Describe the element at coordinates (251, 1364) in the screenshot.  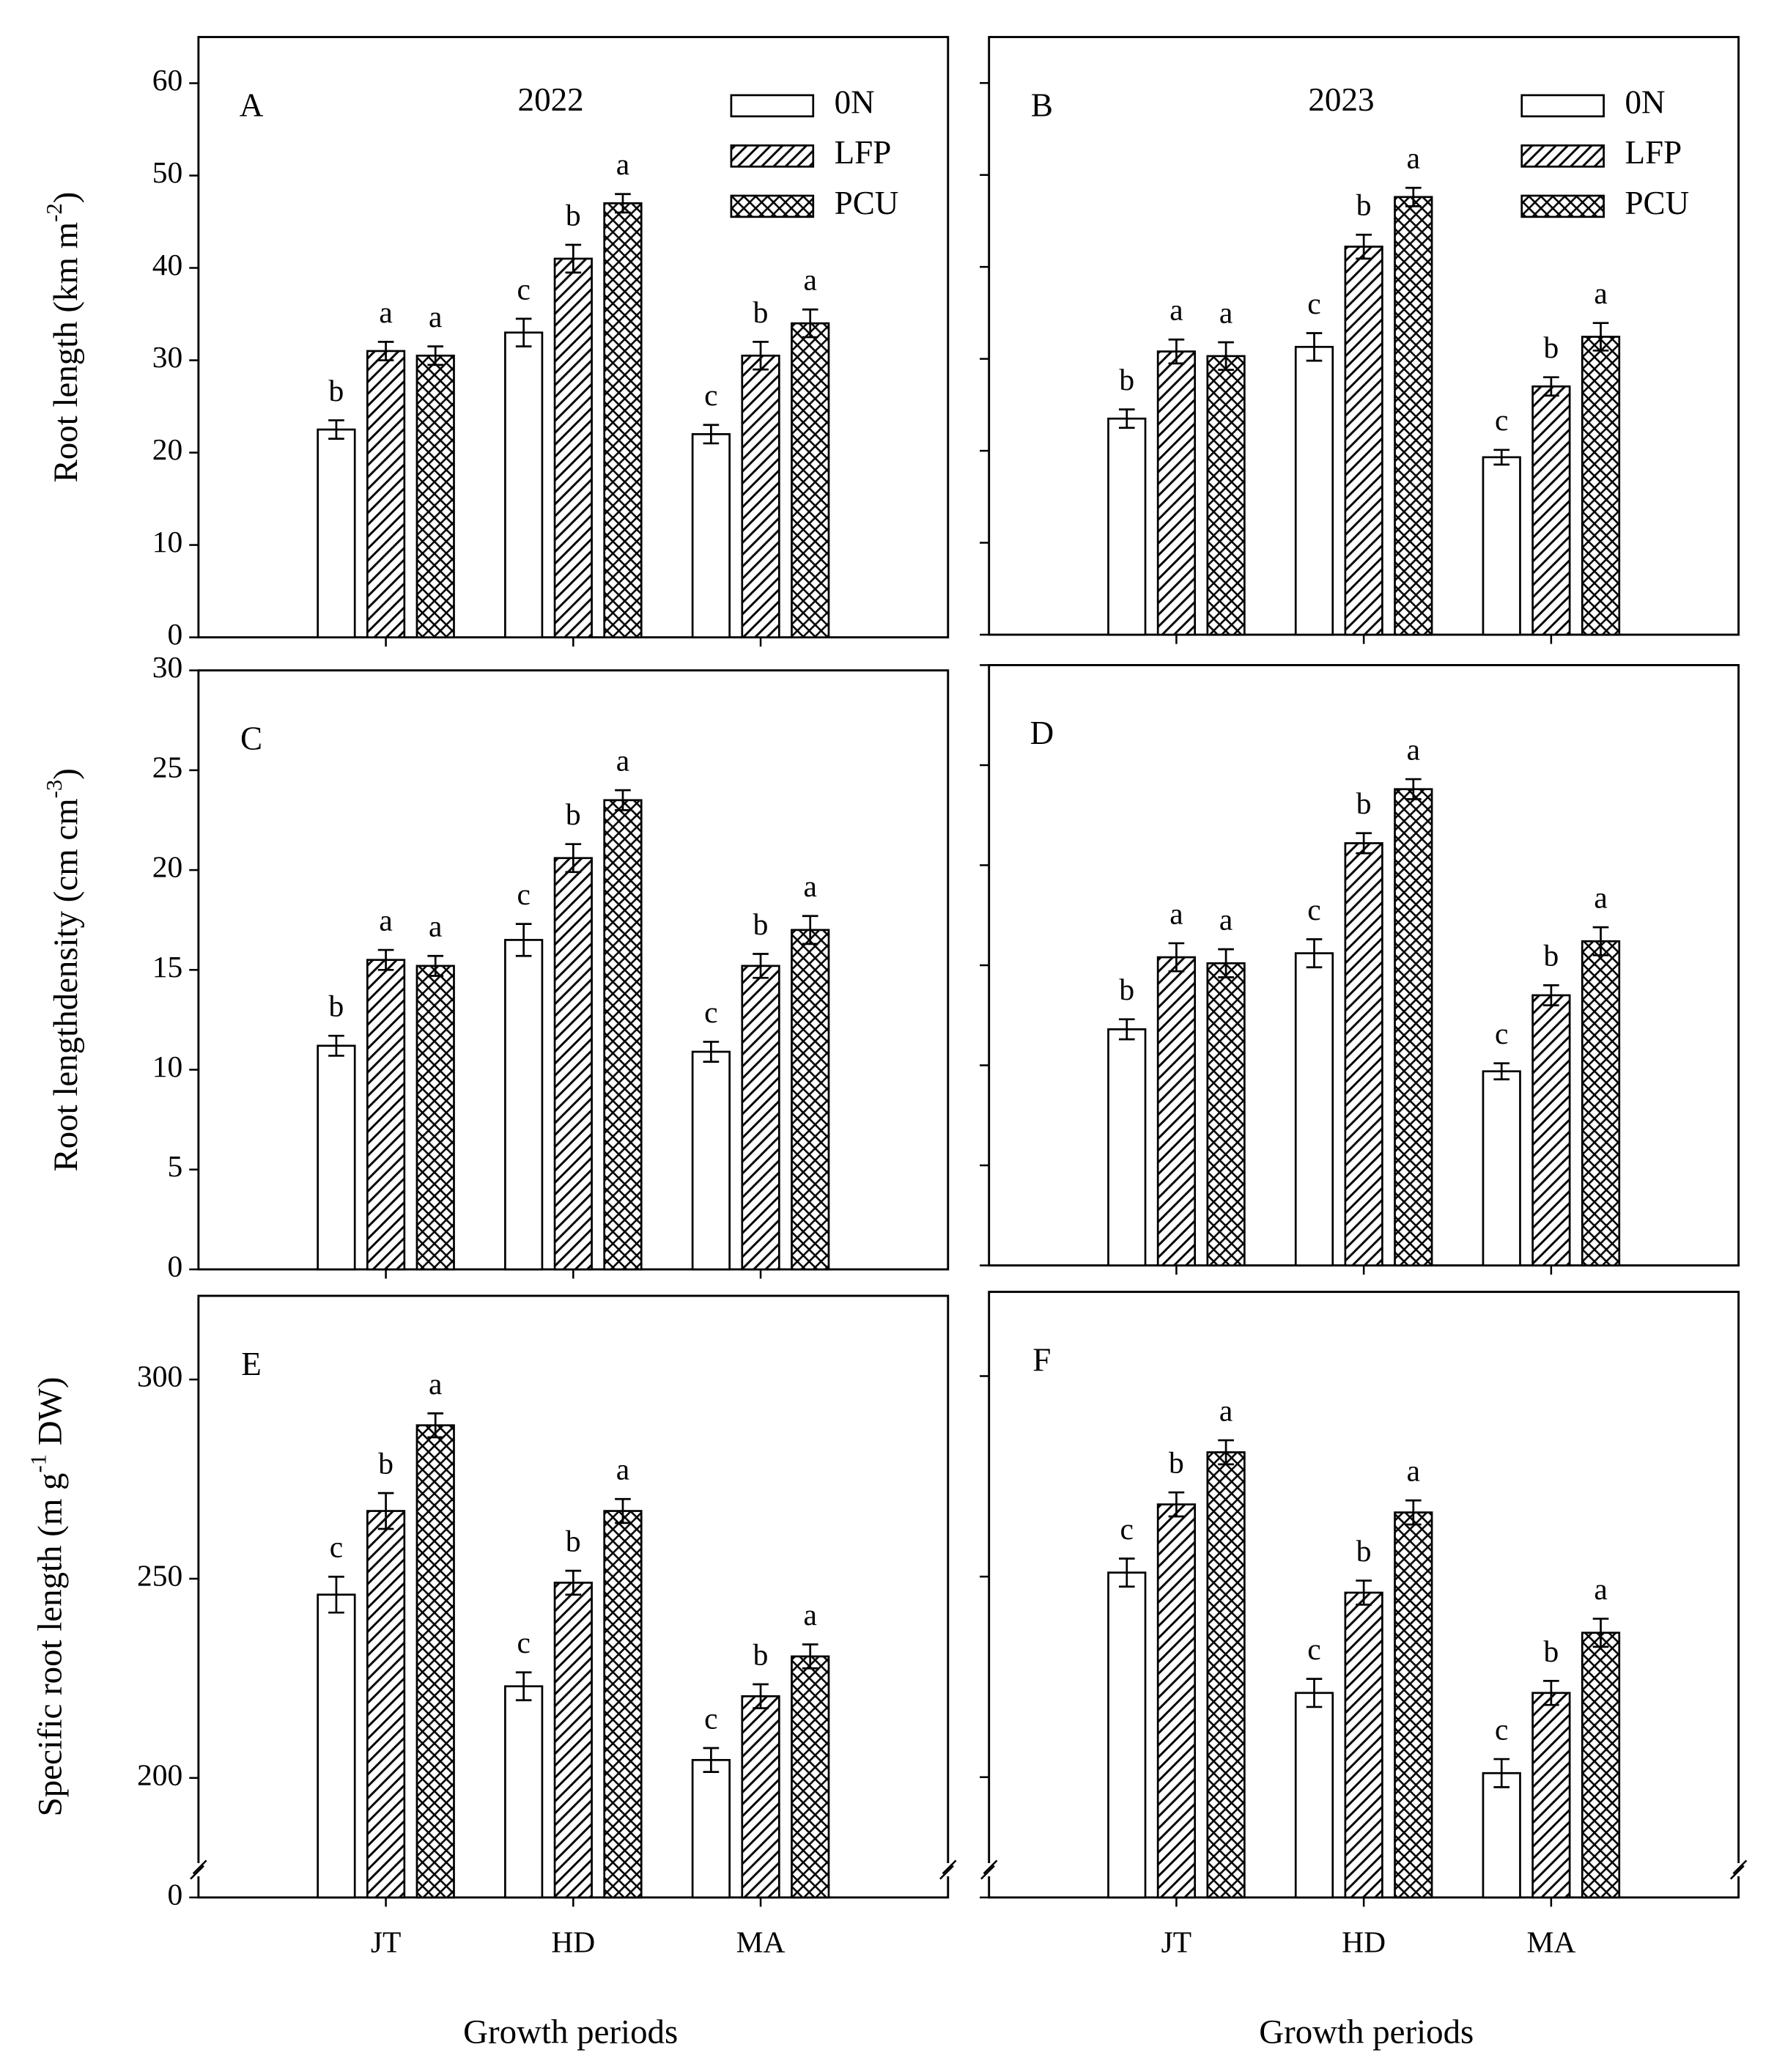
I see `panel-label: E` at that location.